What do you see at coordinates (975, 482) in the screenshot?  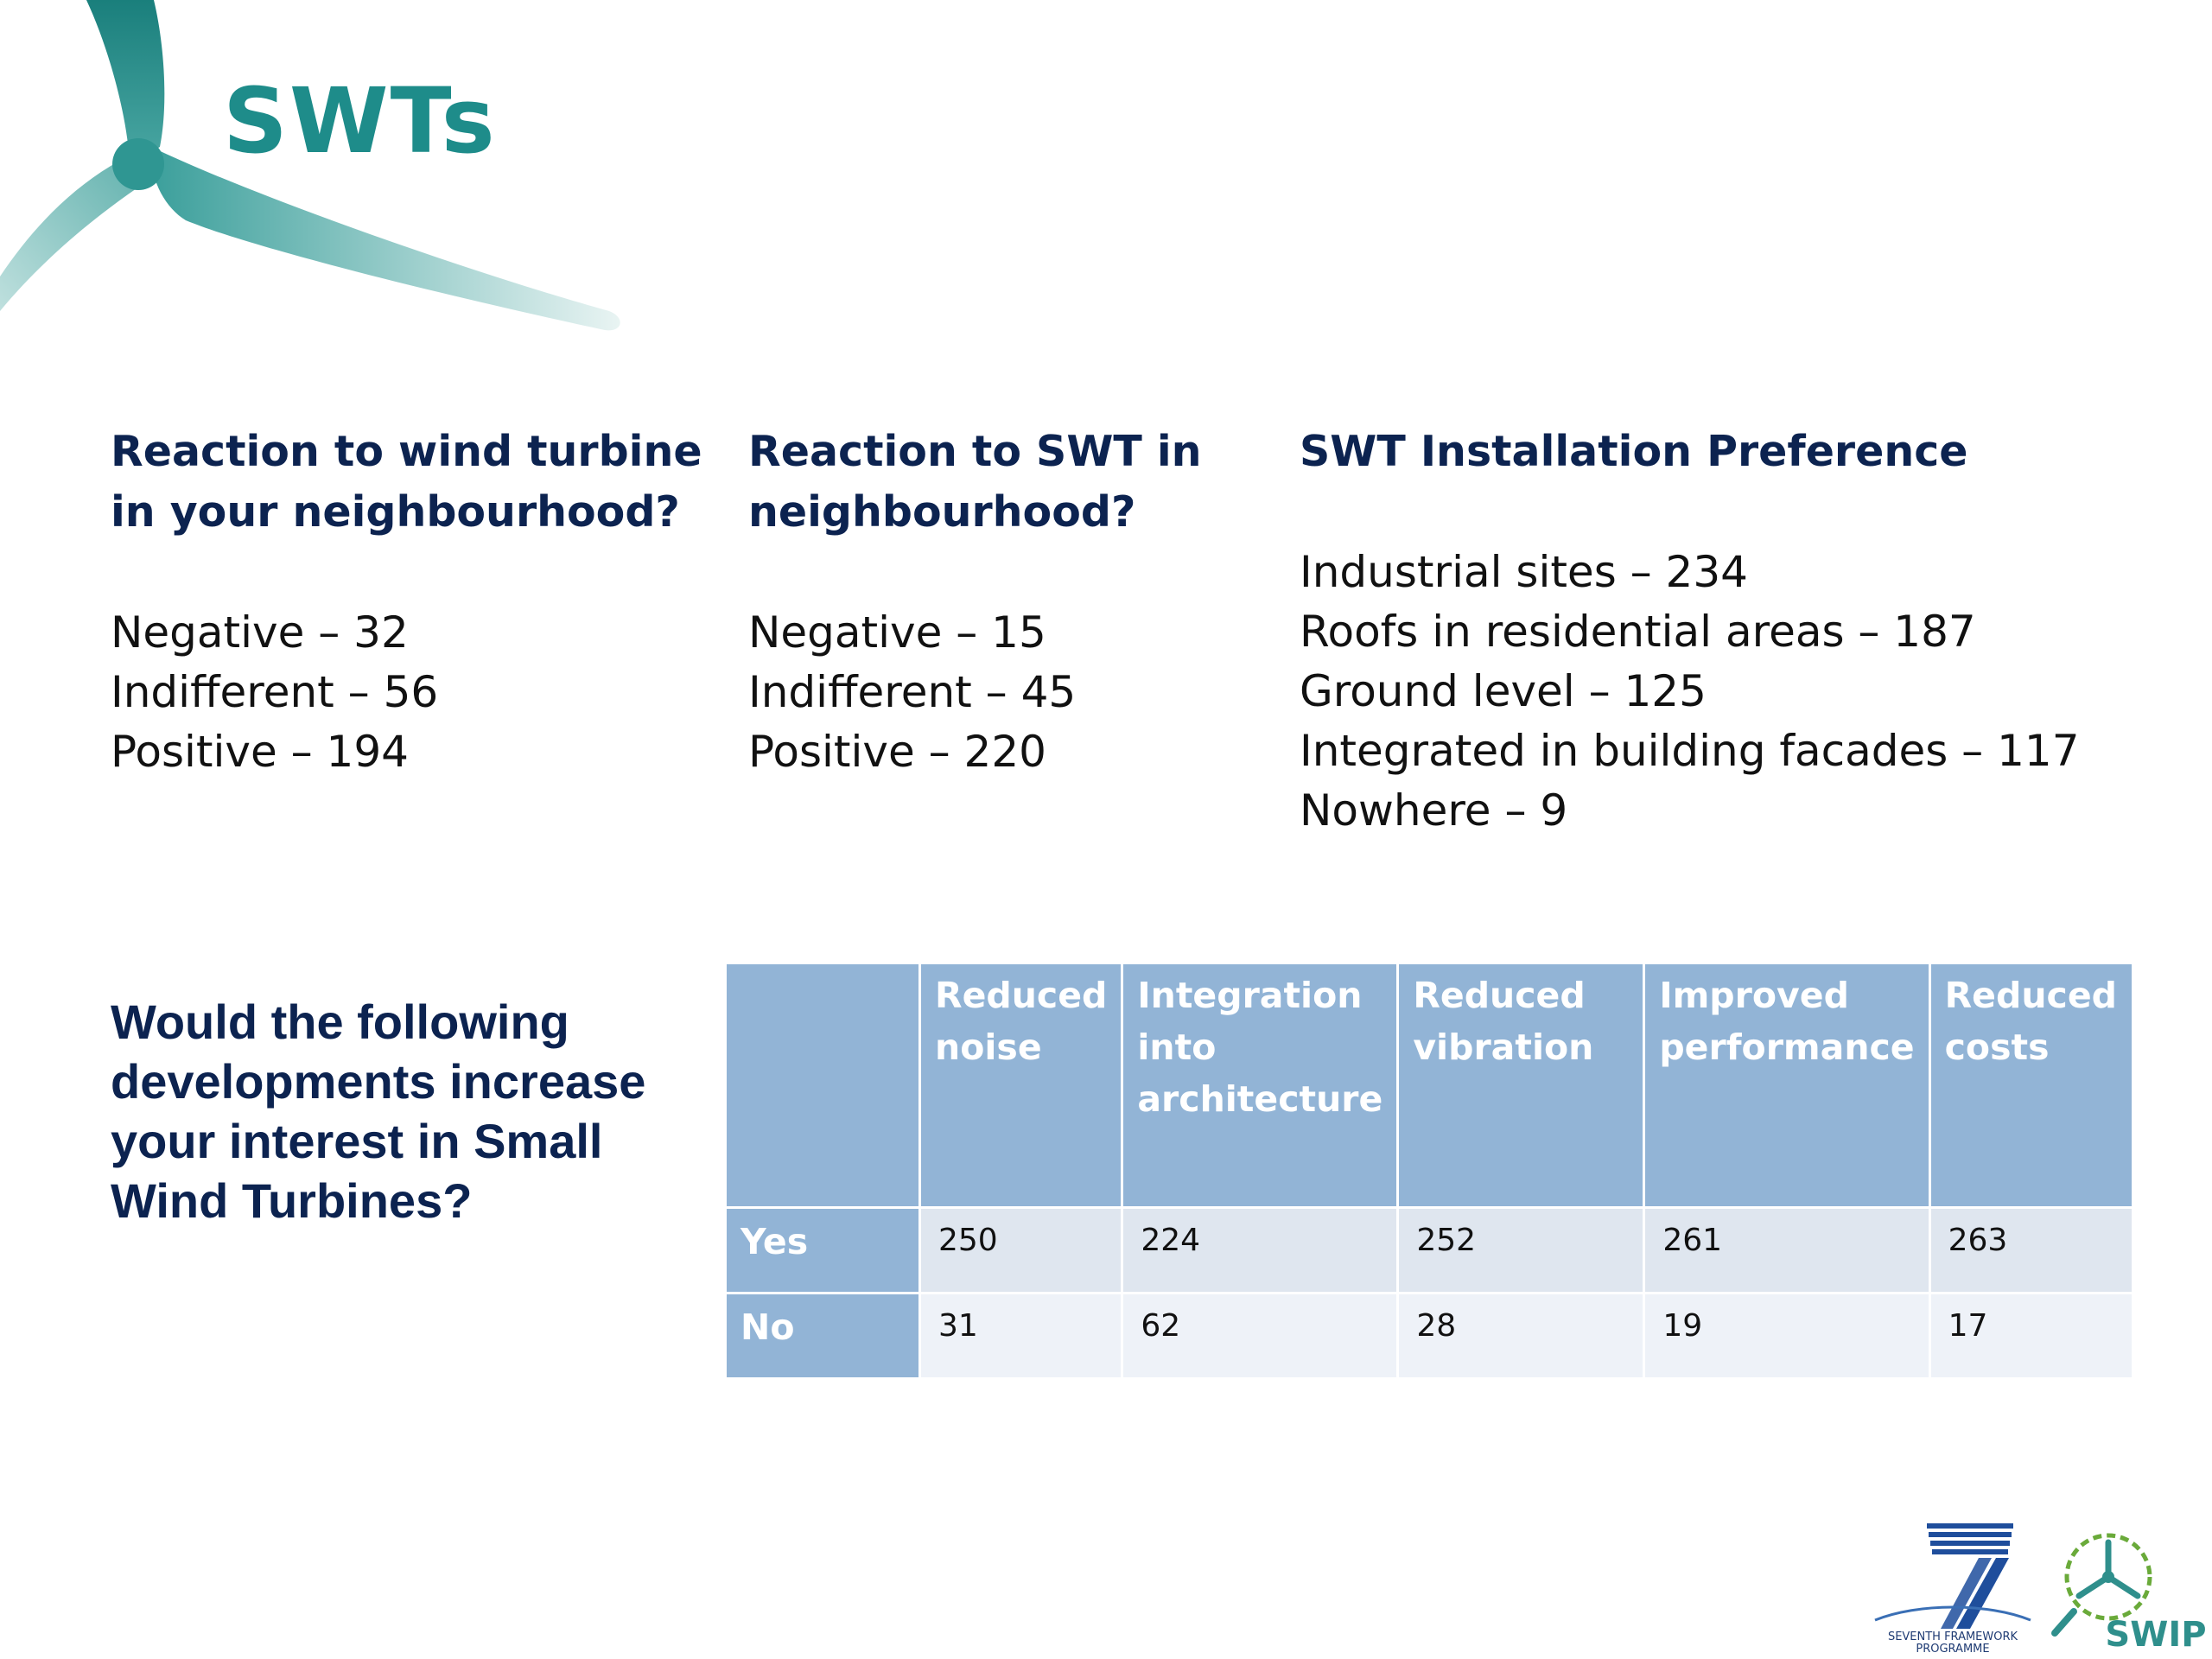 I see `column-heading: Reaction to SWT in neighbourhood?` at bounding box center [975, 482].